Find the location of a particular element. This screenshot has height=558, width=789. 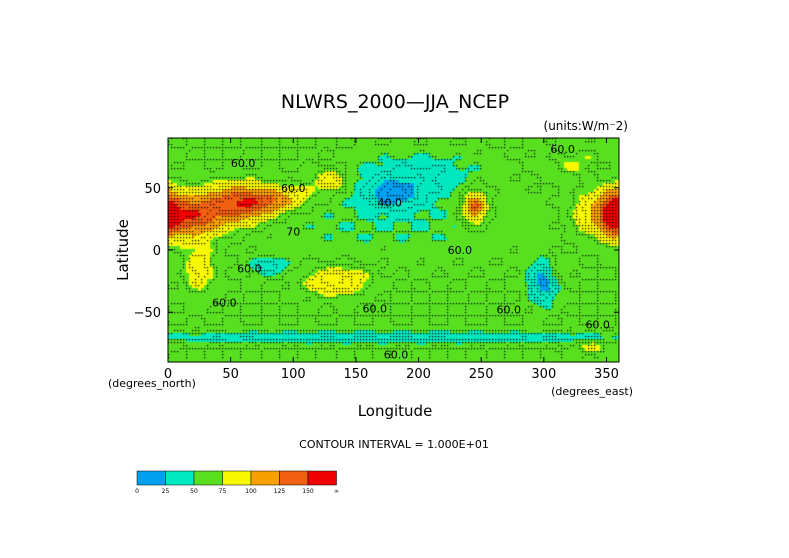

x-tick-label: 350 is located at coordinates (606, 374).